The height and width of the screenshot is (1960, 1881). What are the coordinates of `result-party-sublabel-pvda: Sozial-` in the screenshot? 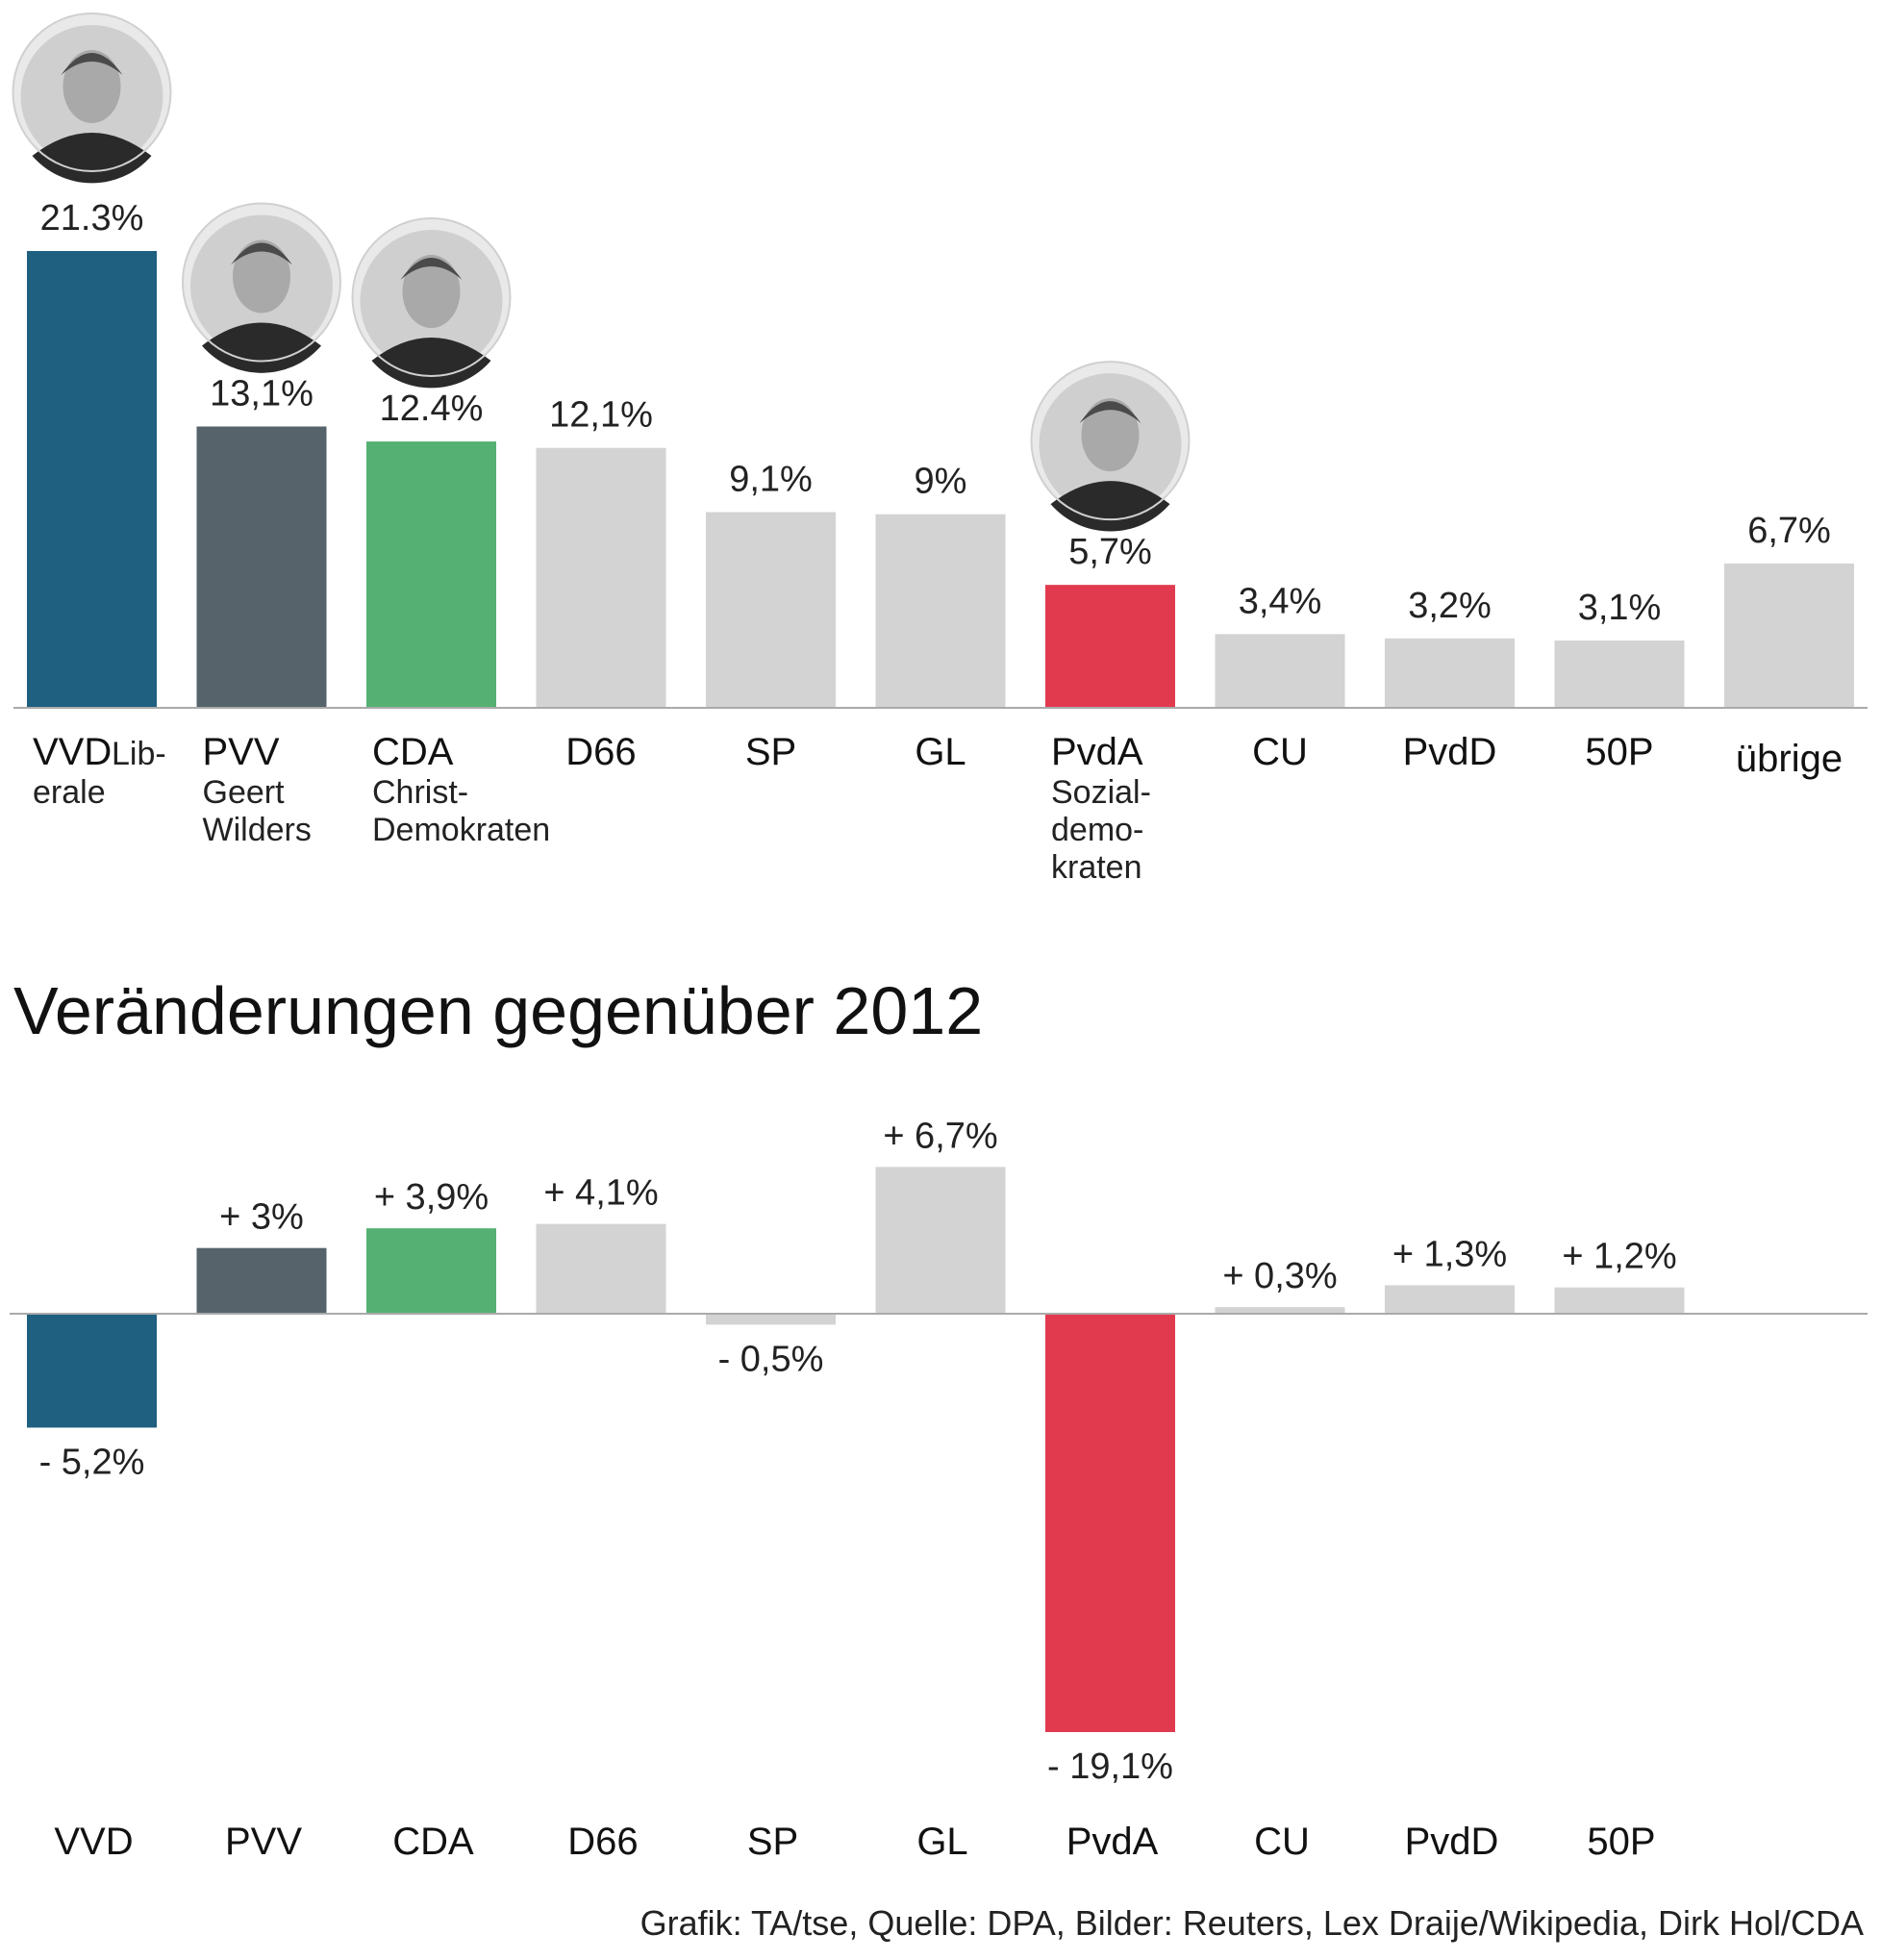 It's located at (1101, 792).